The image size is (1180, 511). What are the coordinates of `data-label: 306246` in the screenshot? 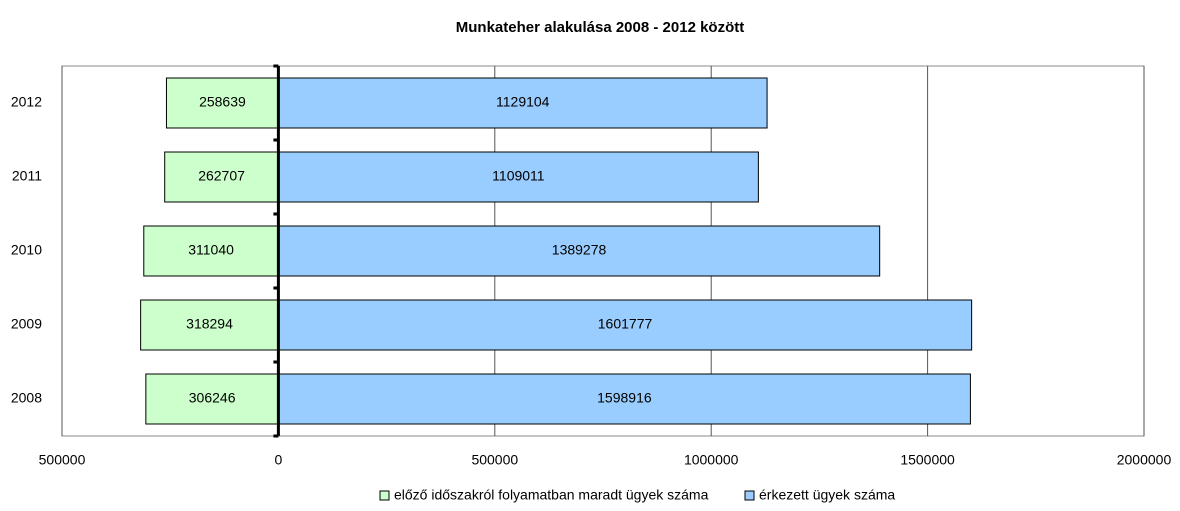 It's located at (212, 398).